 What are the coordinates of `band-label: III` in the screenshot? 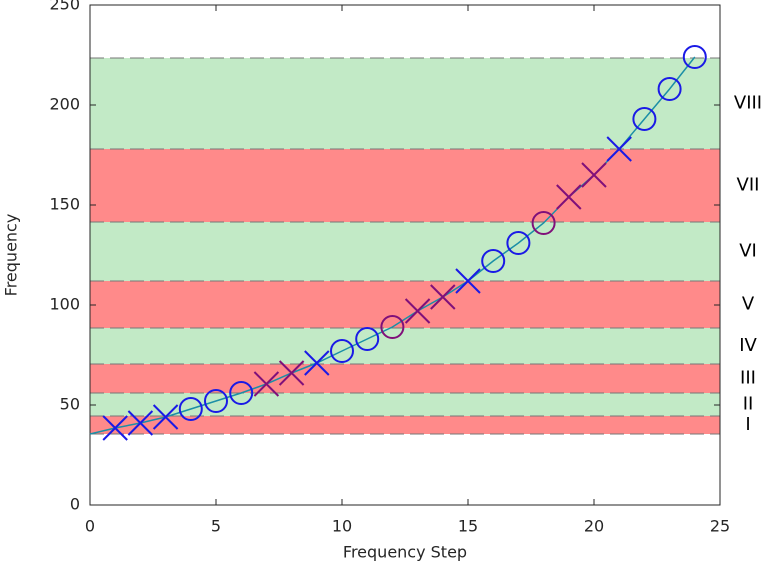 It's located at (748, 378).